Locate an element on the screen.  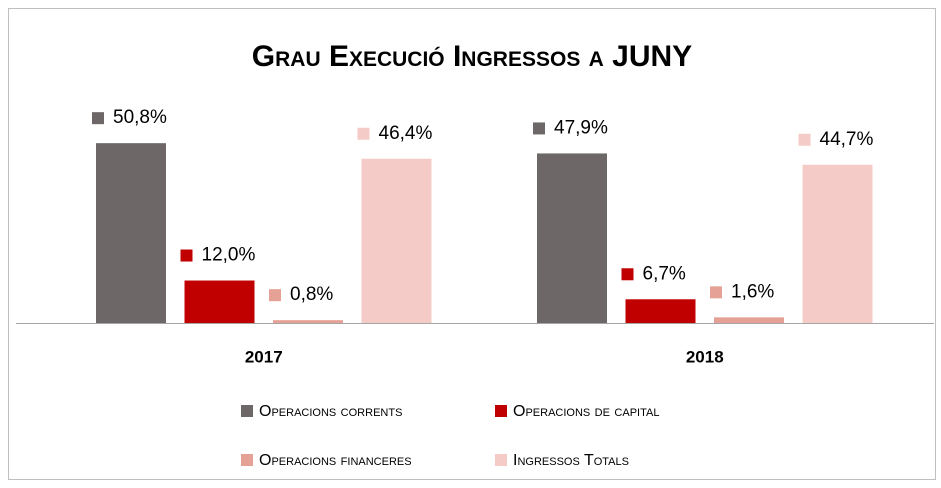
legend-label: Operacions corrents is located at coordinates (330, 411).